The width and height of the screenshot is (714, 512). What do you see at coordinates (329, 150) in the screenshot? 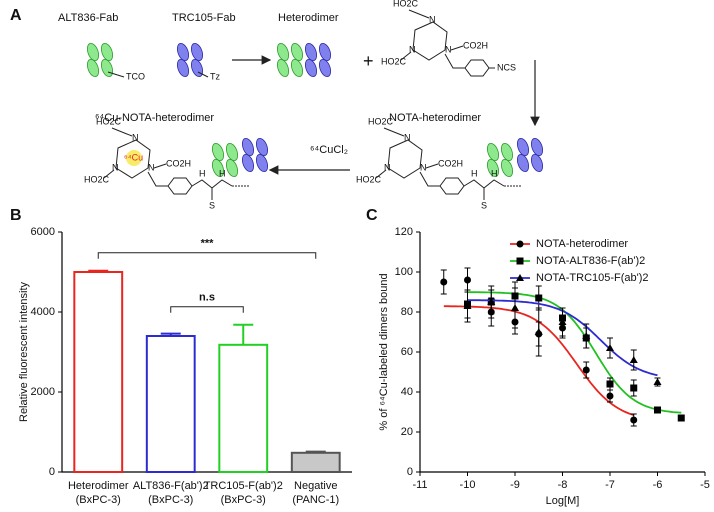
I see `reagent: ⁶⁴CuCl₂` at bounding box center [329, 150].